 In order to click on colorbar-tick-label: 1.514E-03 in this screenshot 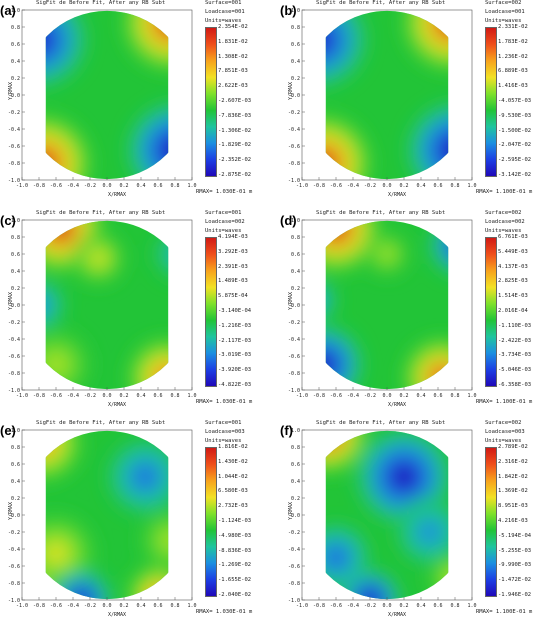, I will do `click(513, 296)`.